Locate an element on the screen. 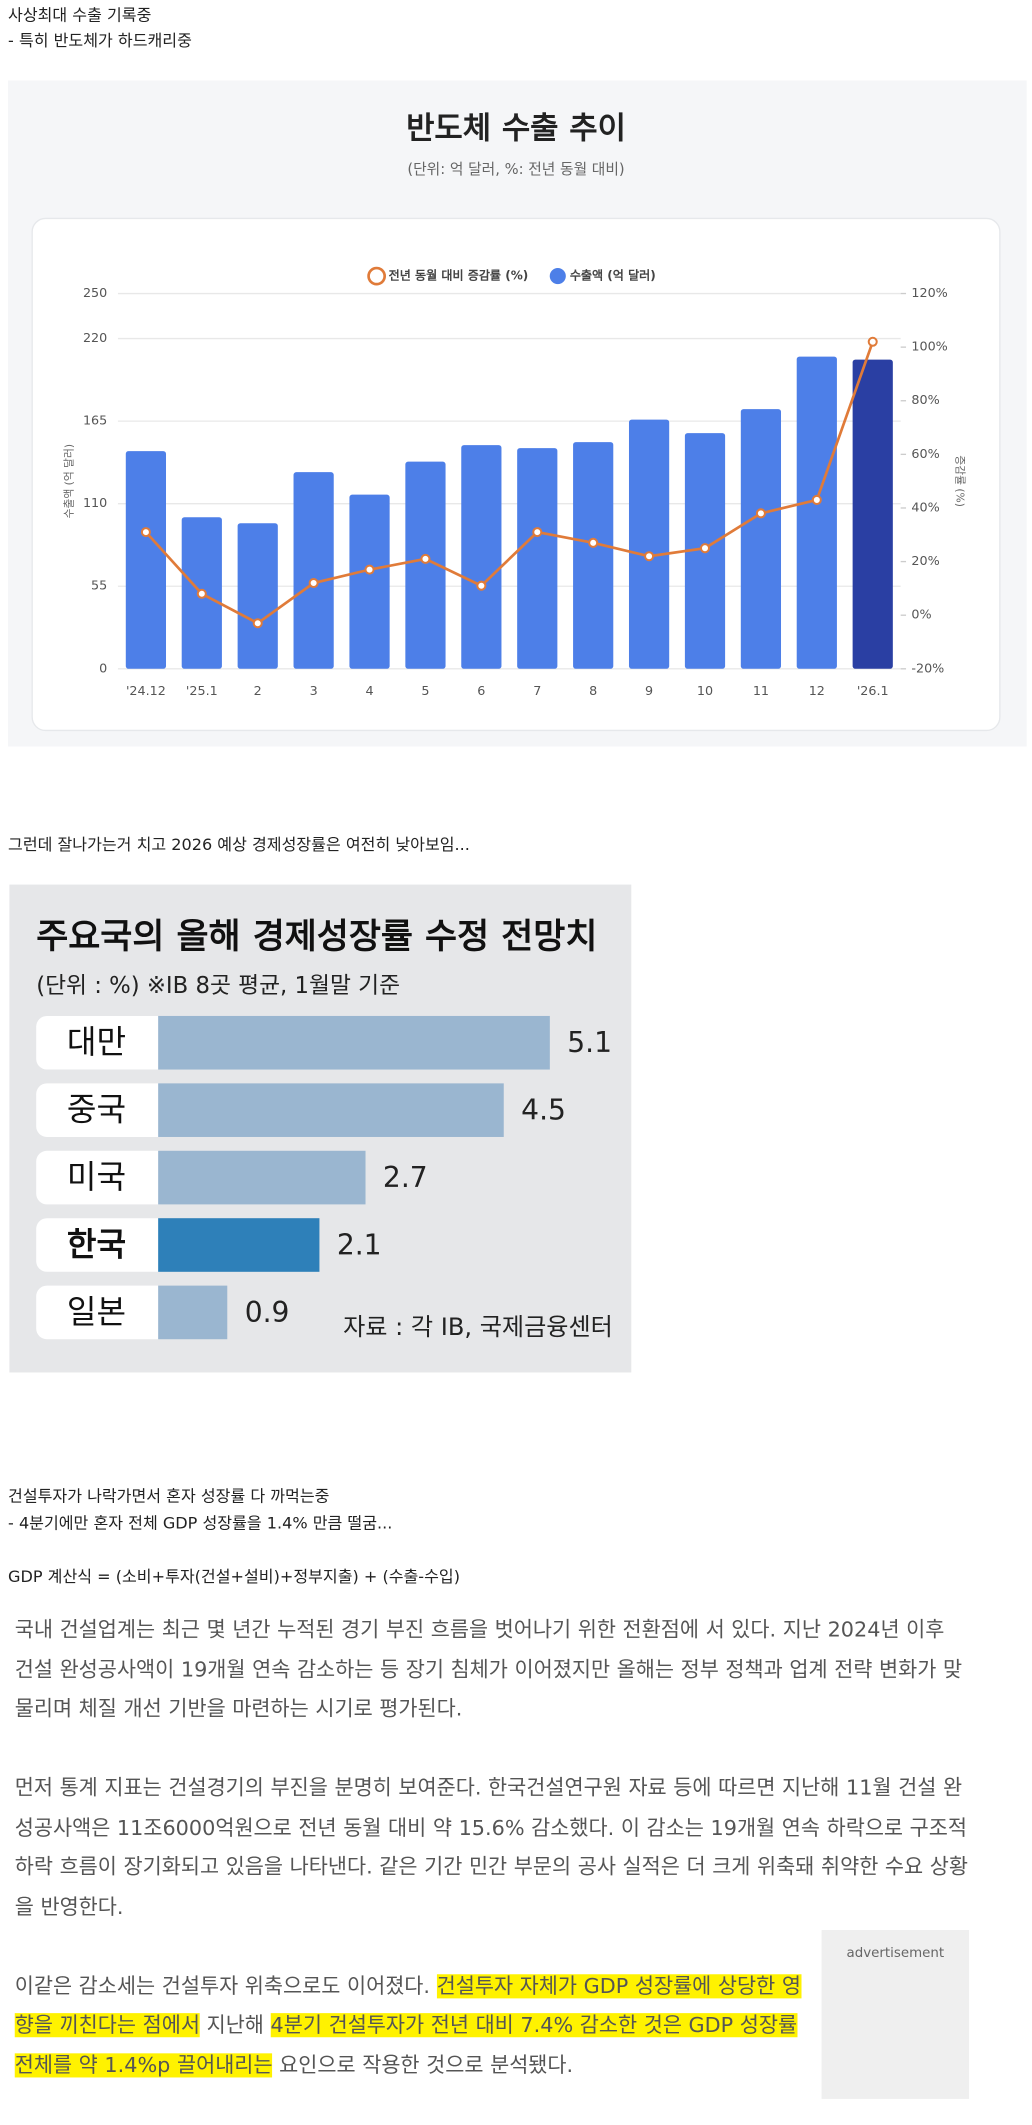  x-tick-label: '24.12 is located at coordinates (146, 691).